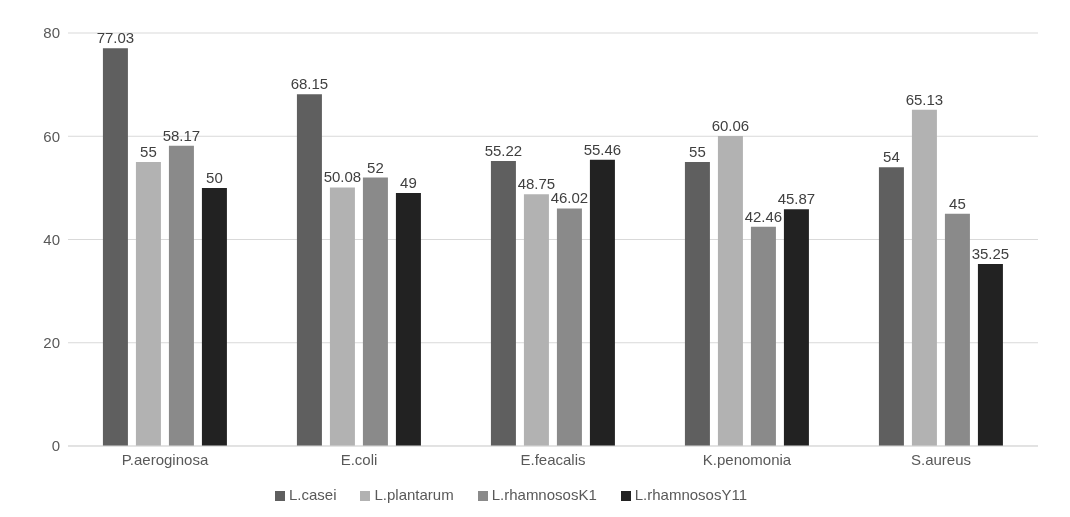  Describe the element at coordinates (51, 239) in the screenshot. I see `y-tick-label: 40` at that location.